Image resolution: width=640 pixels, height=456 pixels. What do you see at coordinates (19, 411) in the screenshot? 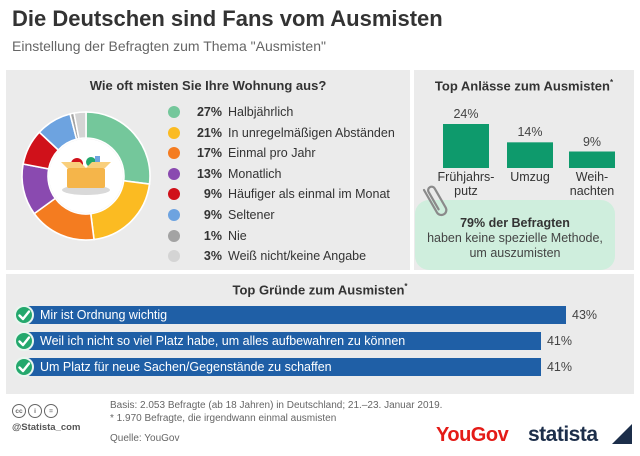
I see `cc-icon: cc` at bounding box center [19, 411].